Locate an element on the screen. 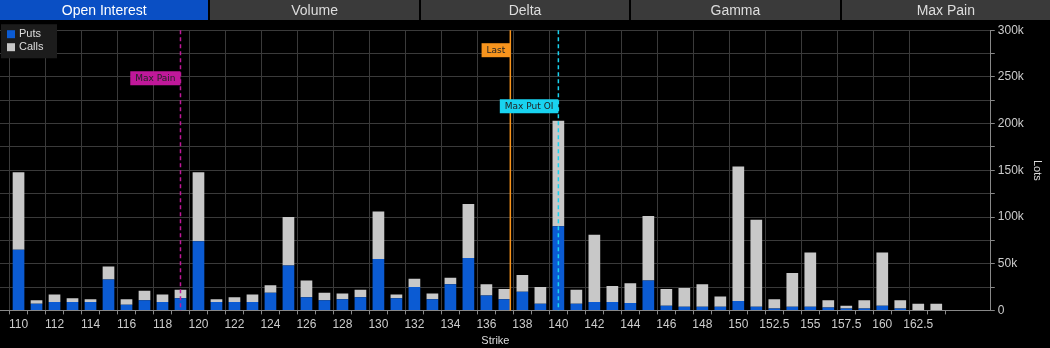 The height and width of the screenshot is (348, 1050). x-tick-label: 148 is located at coordinates (702, 323).